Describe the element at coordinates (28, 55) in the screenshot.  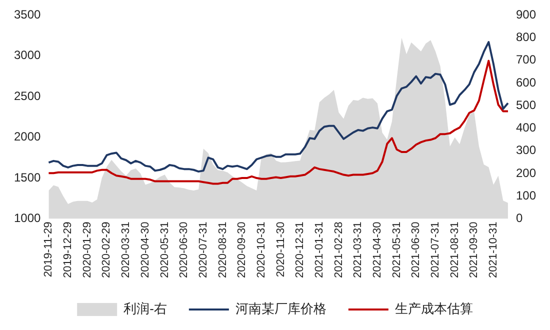
I see `y-tick-label: 3000` at that location.